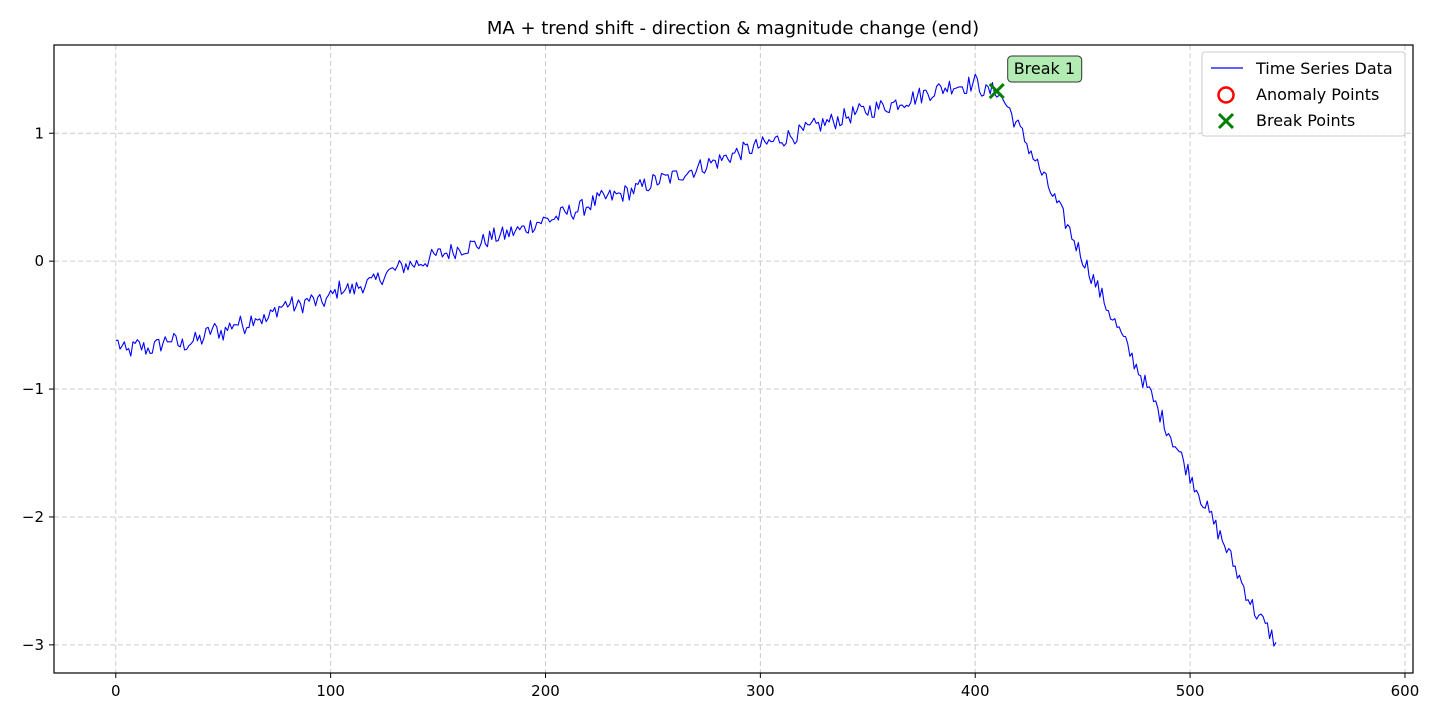  I want to click on legend-label-break: Break Points, so click(1305, 120).